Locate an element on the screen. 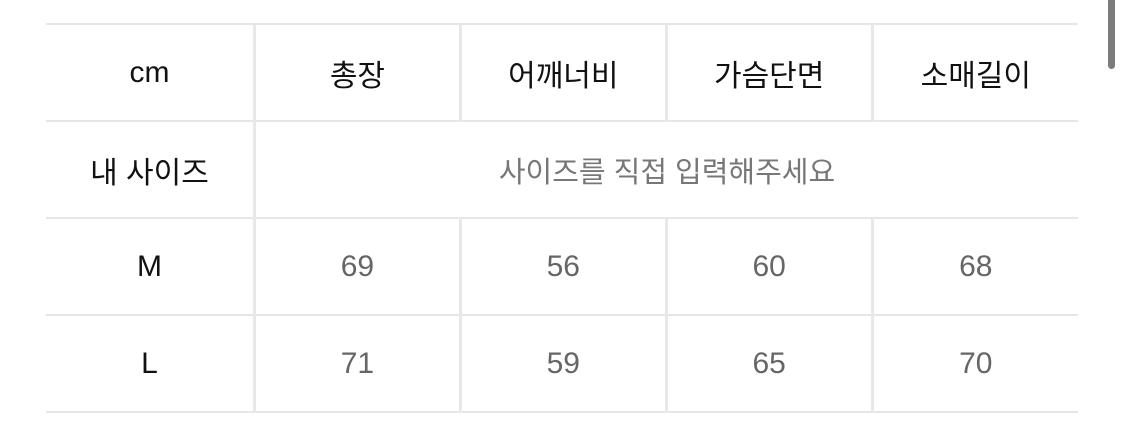 The width and height of the screenshot is (1125, 439). cell-value: 71 is located at coordinates (357, 363).